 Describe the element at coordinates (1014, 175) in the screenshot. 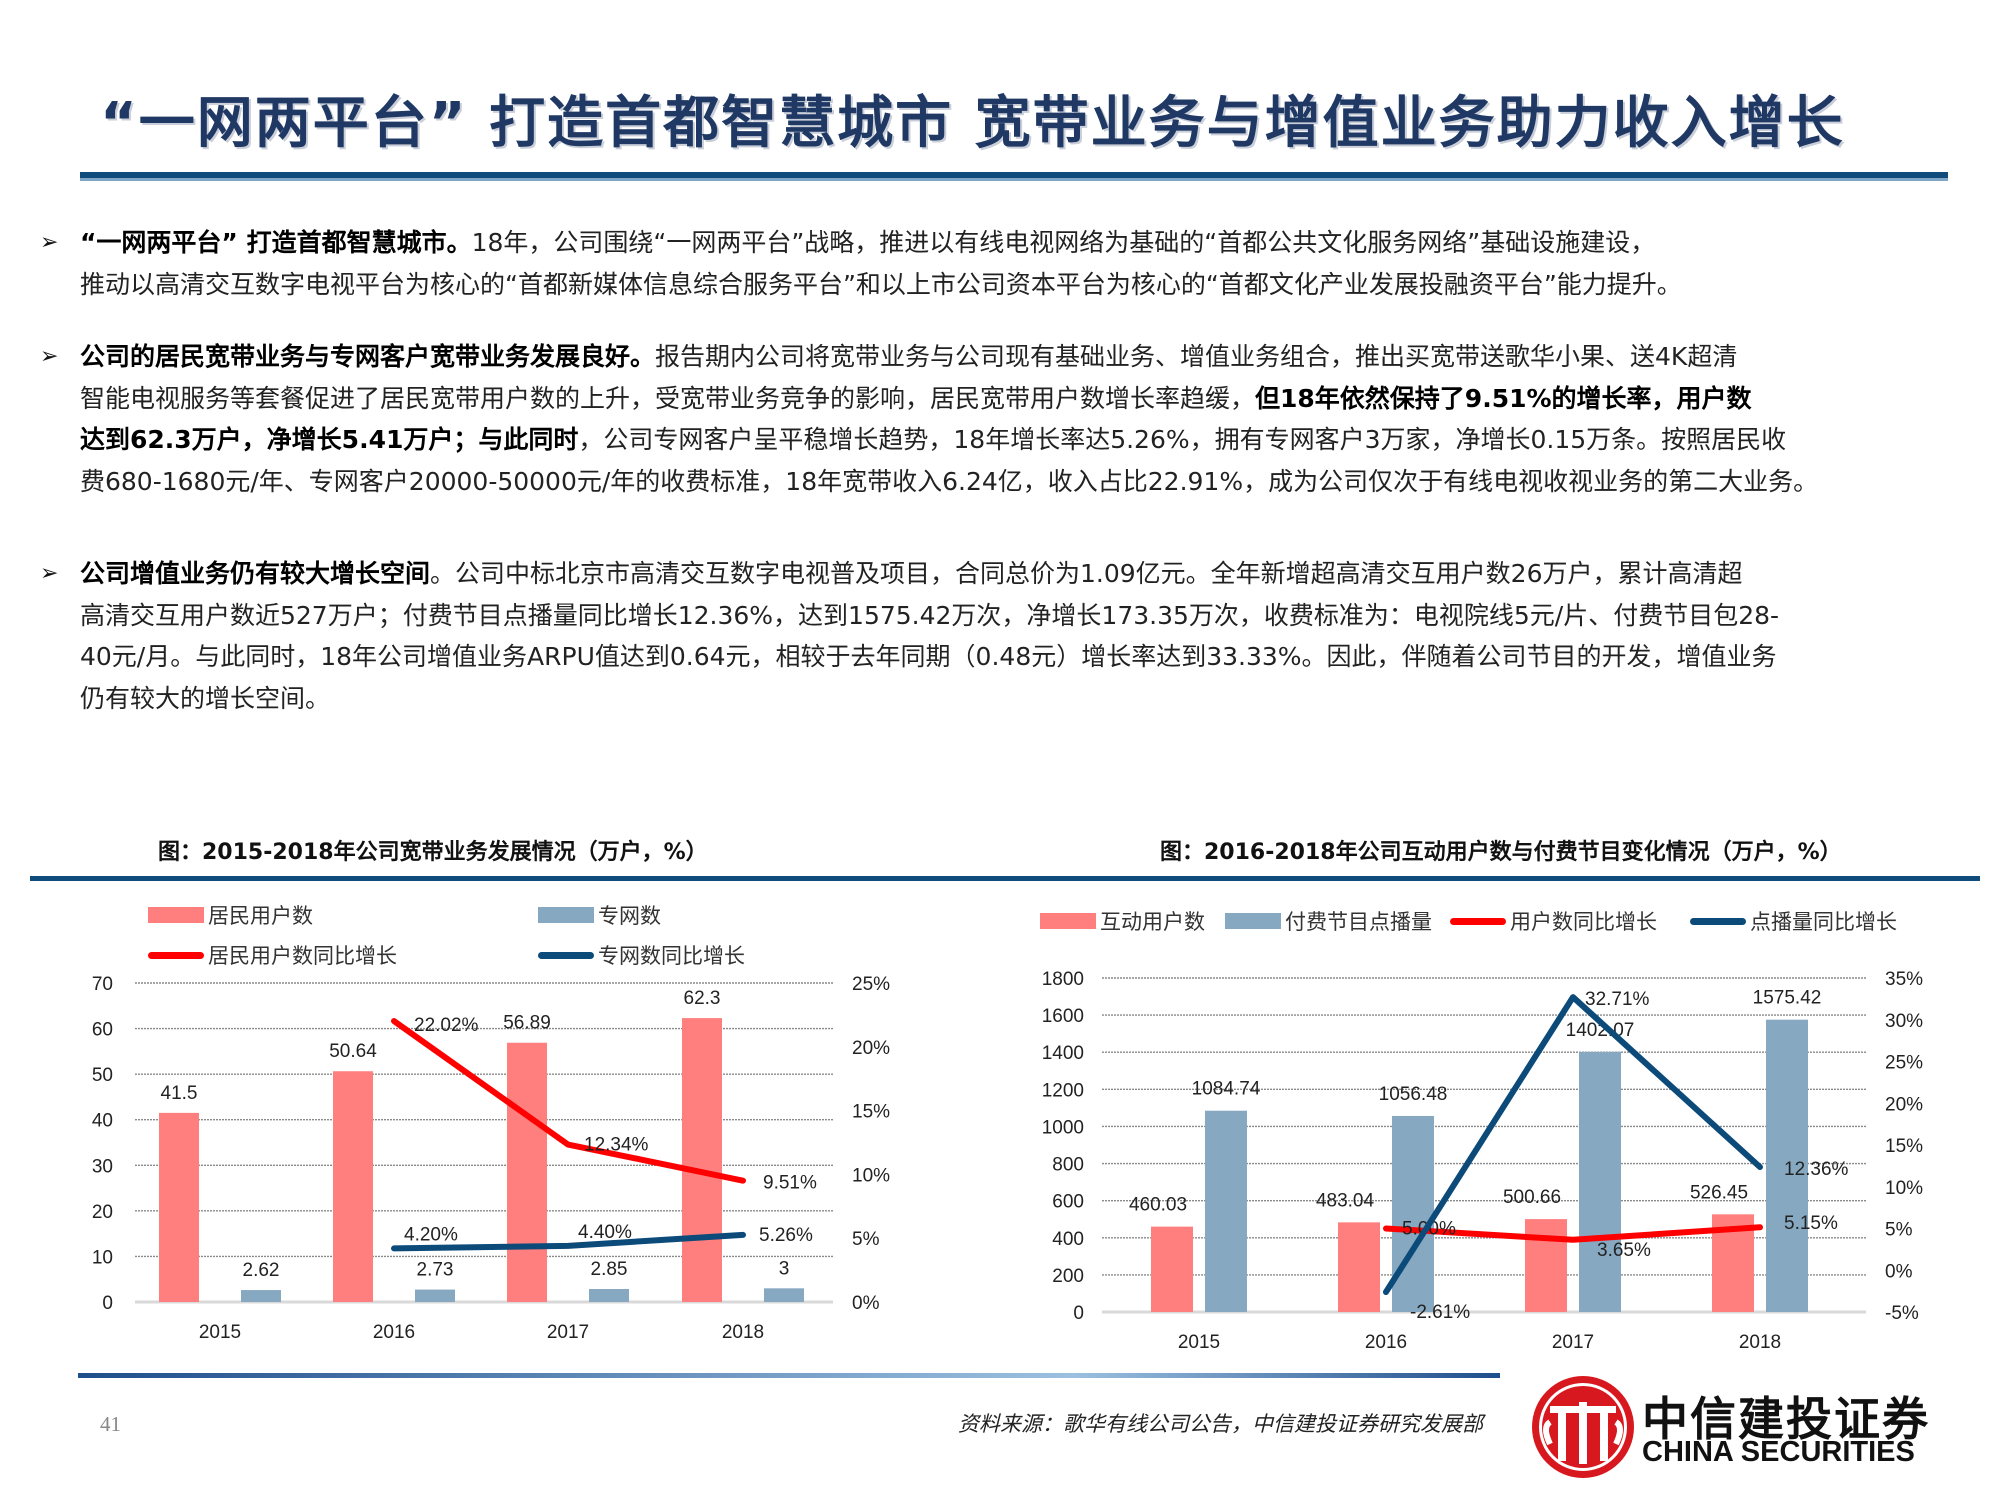

I see `title-divider` at that location.